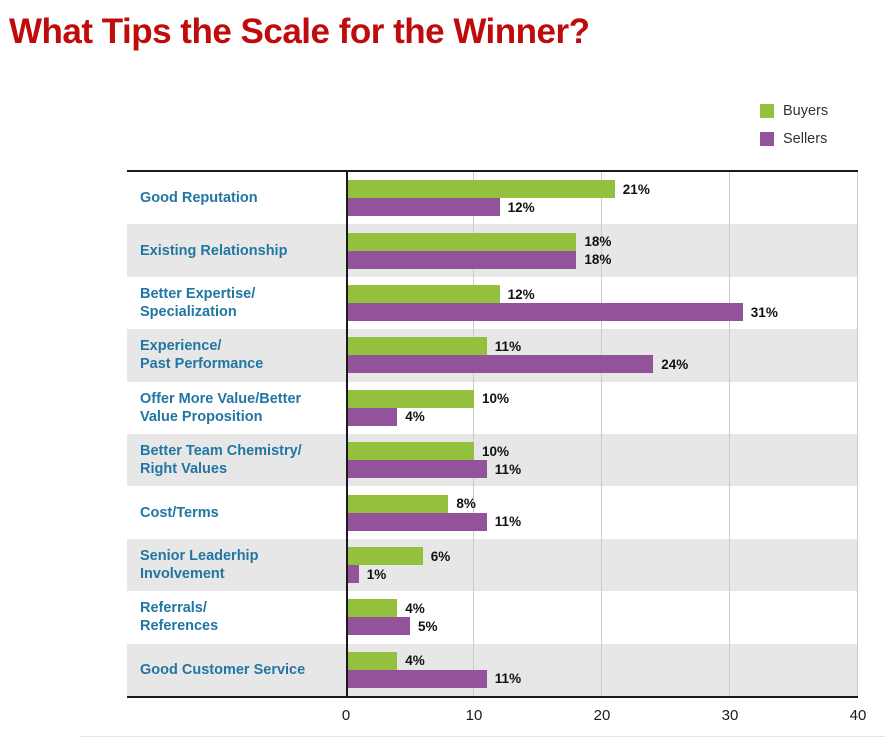 Image resolution: width=885 pixels, height=740 pixels. I want to click on legend-label: Buyers, so click(806, 111).